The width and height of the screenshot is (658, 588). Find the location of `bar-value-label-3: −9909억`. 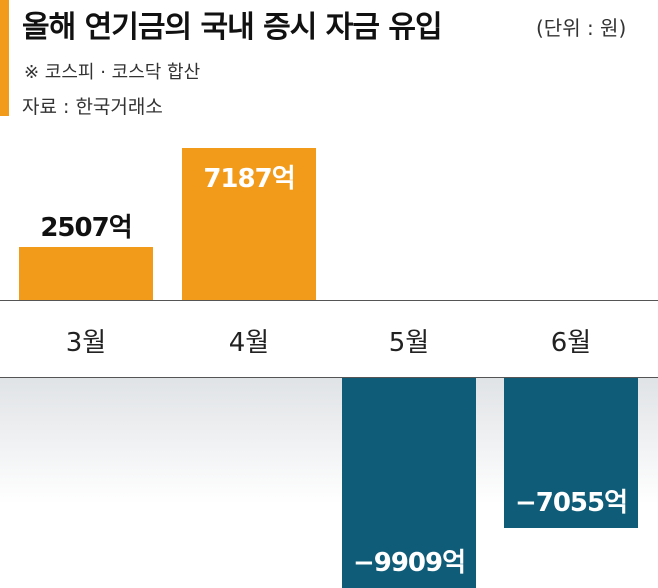

bar-value-label-3: −9909억 is located at coordinates (409, 563).